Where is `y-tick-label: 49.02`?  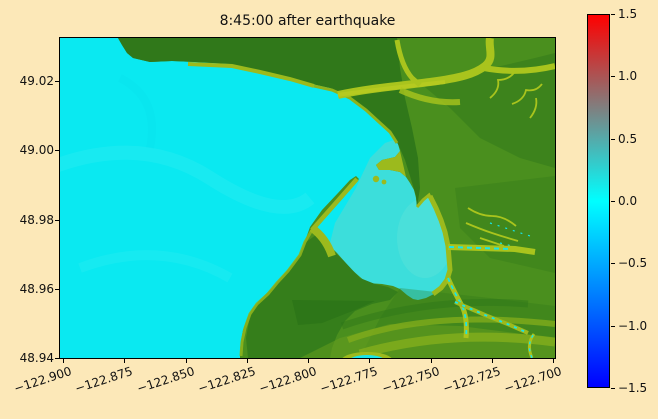
y-tick-label: 49.02 is located at coordinates (36, 81).